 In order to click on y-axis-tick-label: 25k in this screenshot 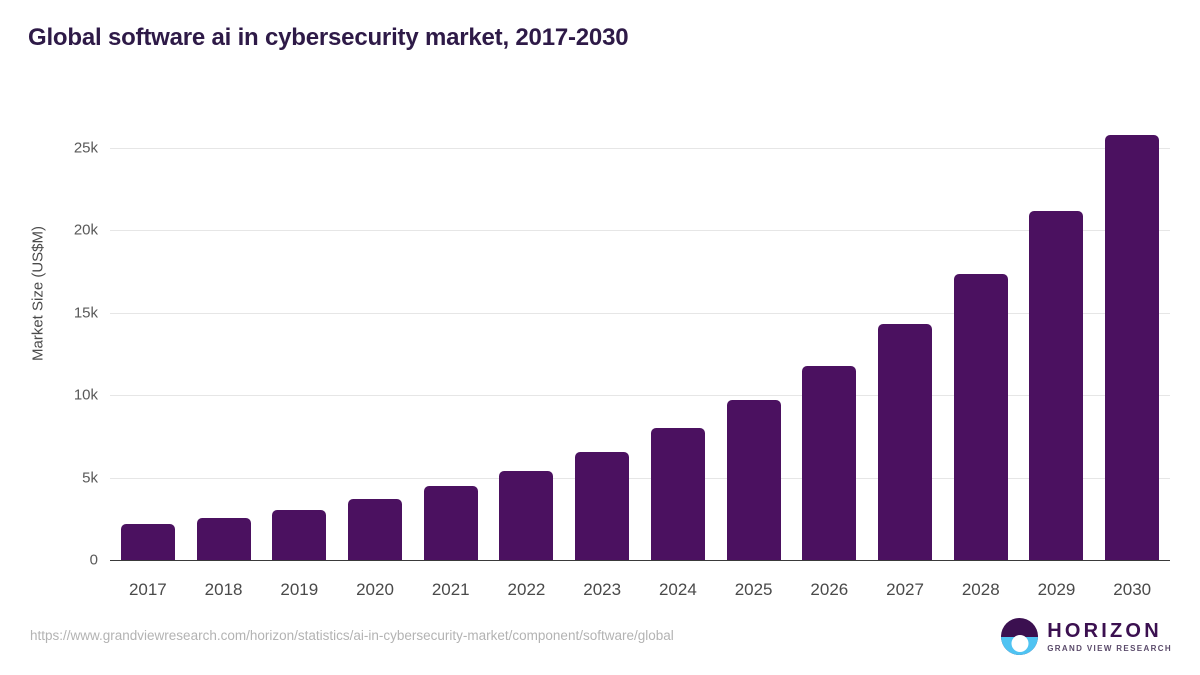, I will do `click(85, 148)`.